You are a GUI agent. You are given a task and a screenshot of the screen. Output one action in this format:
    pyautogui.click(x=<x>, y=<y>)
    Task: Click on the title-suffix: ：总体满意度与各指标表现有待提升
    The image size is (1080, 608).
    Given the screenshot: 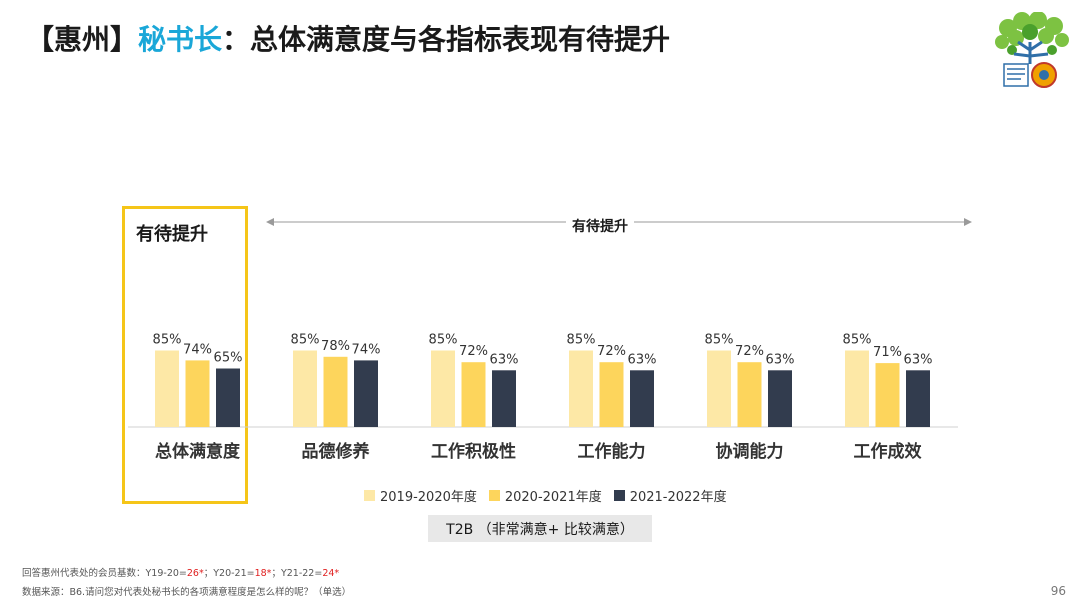 What is the action you would take?
    pyautogui.click(x=446, y=39)
    